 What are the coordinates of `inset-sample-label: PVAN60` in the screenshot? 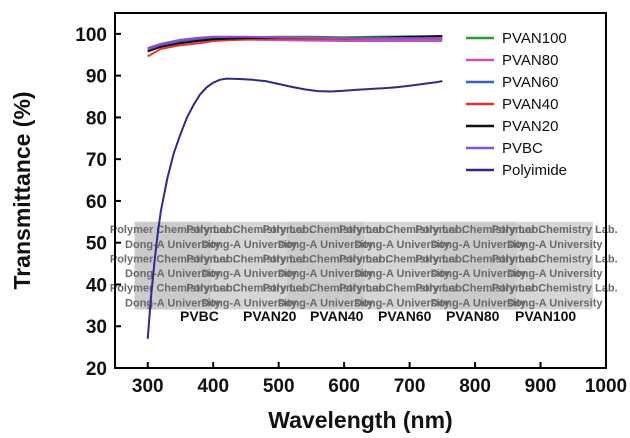 It's located at (405, 316).